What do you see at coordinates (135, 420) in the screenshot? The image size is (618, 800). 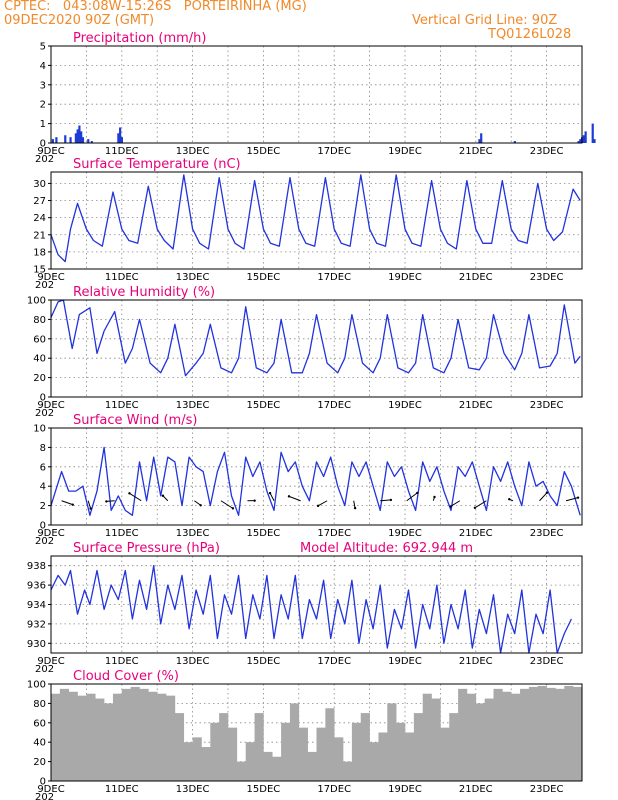 I see `panel-title: Surface Wind (m/s)` at bounding box center [135, 420].